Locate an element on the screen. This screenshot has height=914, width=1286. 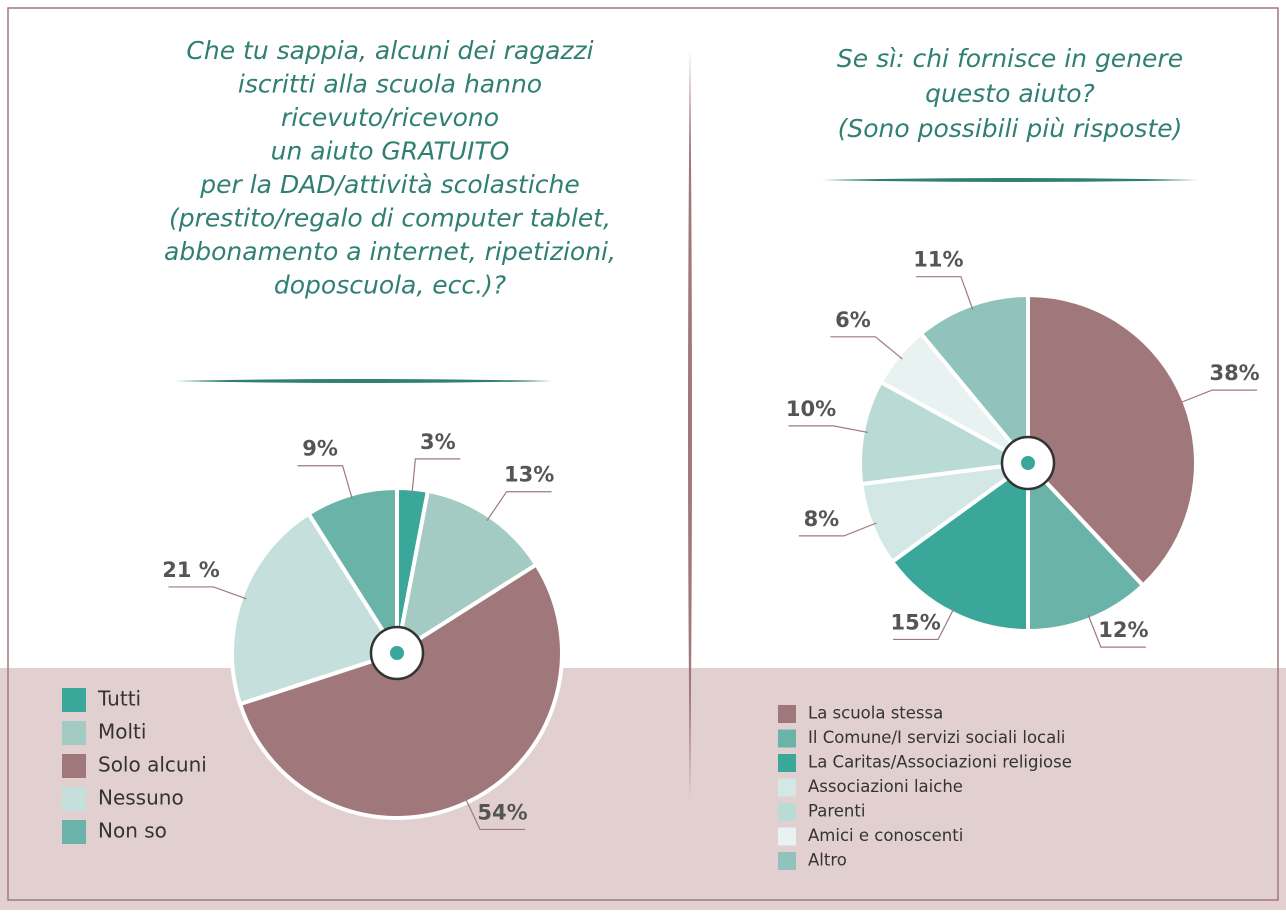
legend-label: Amici e conoscenti is located at coordinates (885, 835).